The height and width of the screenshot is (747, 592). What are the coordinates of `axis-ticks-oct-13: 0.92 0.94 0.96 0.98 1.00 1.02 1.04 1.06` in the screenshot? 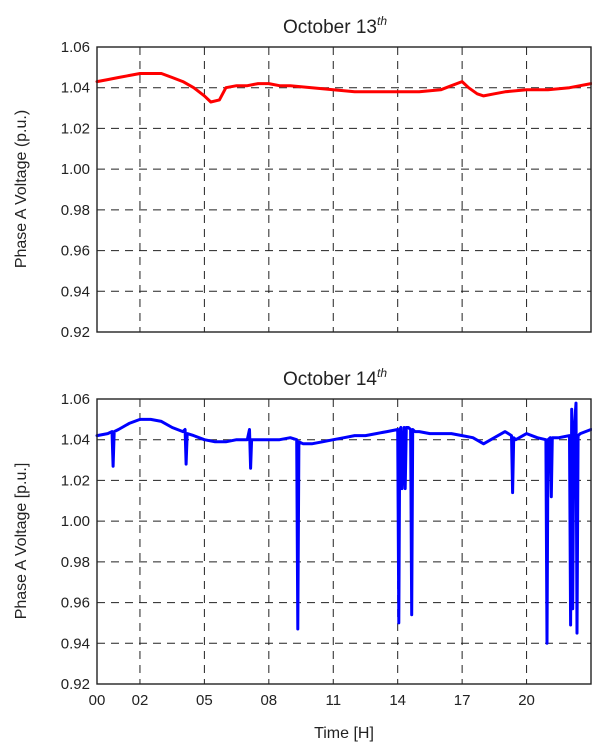 It's located at (75, 190).